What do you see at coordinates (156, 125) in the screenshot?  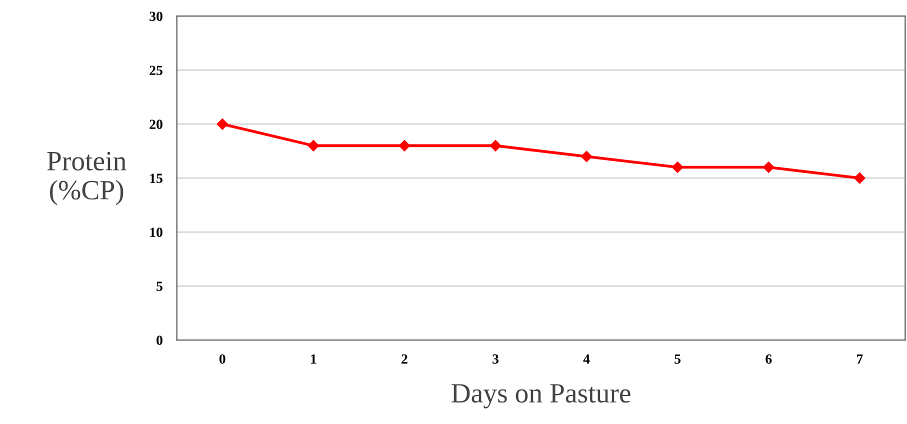 I see `y-tick-label: 20` at bounding box center [156, 125].